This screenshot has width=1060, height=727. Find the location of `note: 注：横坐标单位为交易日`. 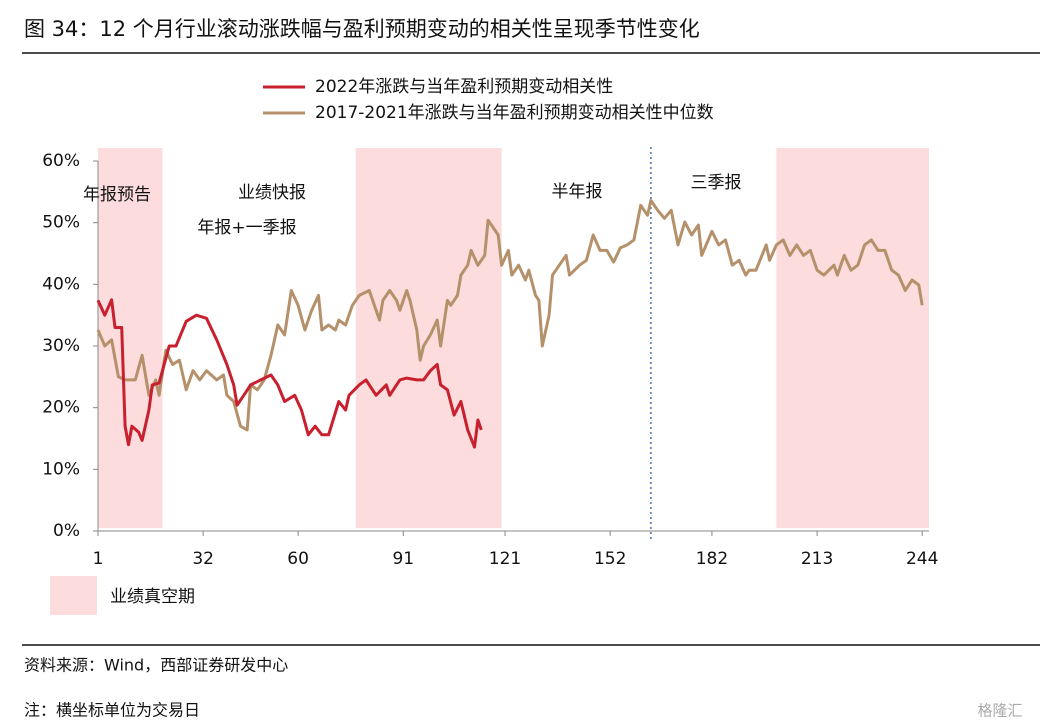

note: 注：横坐标单位为交易日 is located at coordinates (112, 710).